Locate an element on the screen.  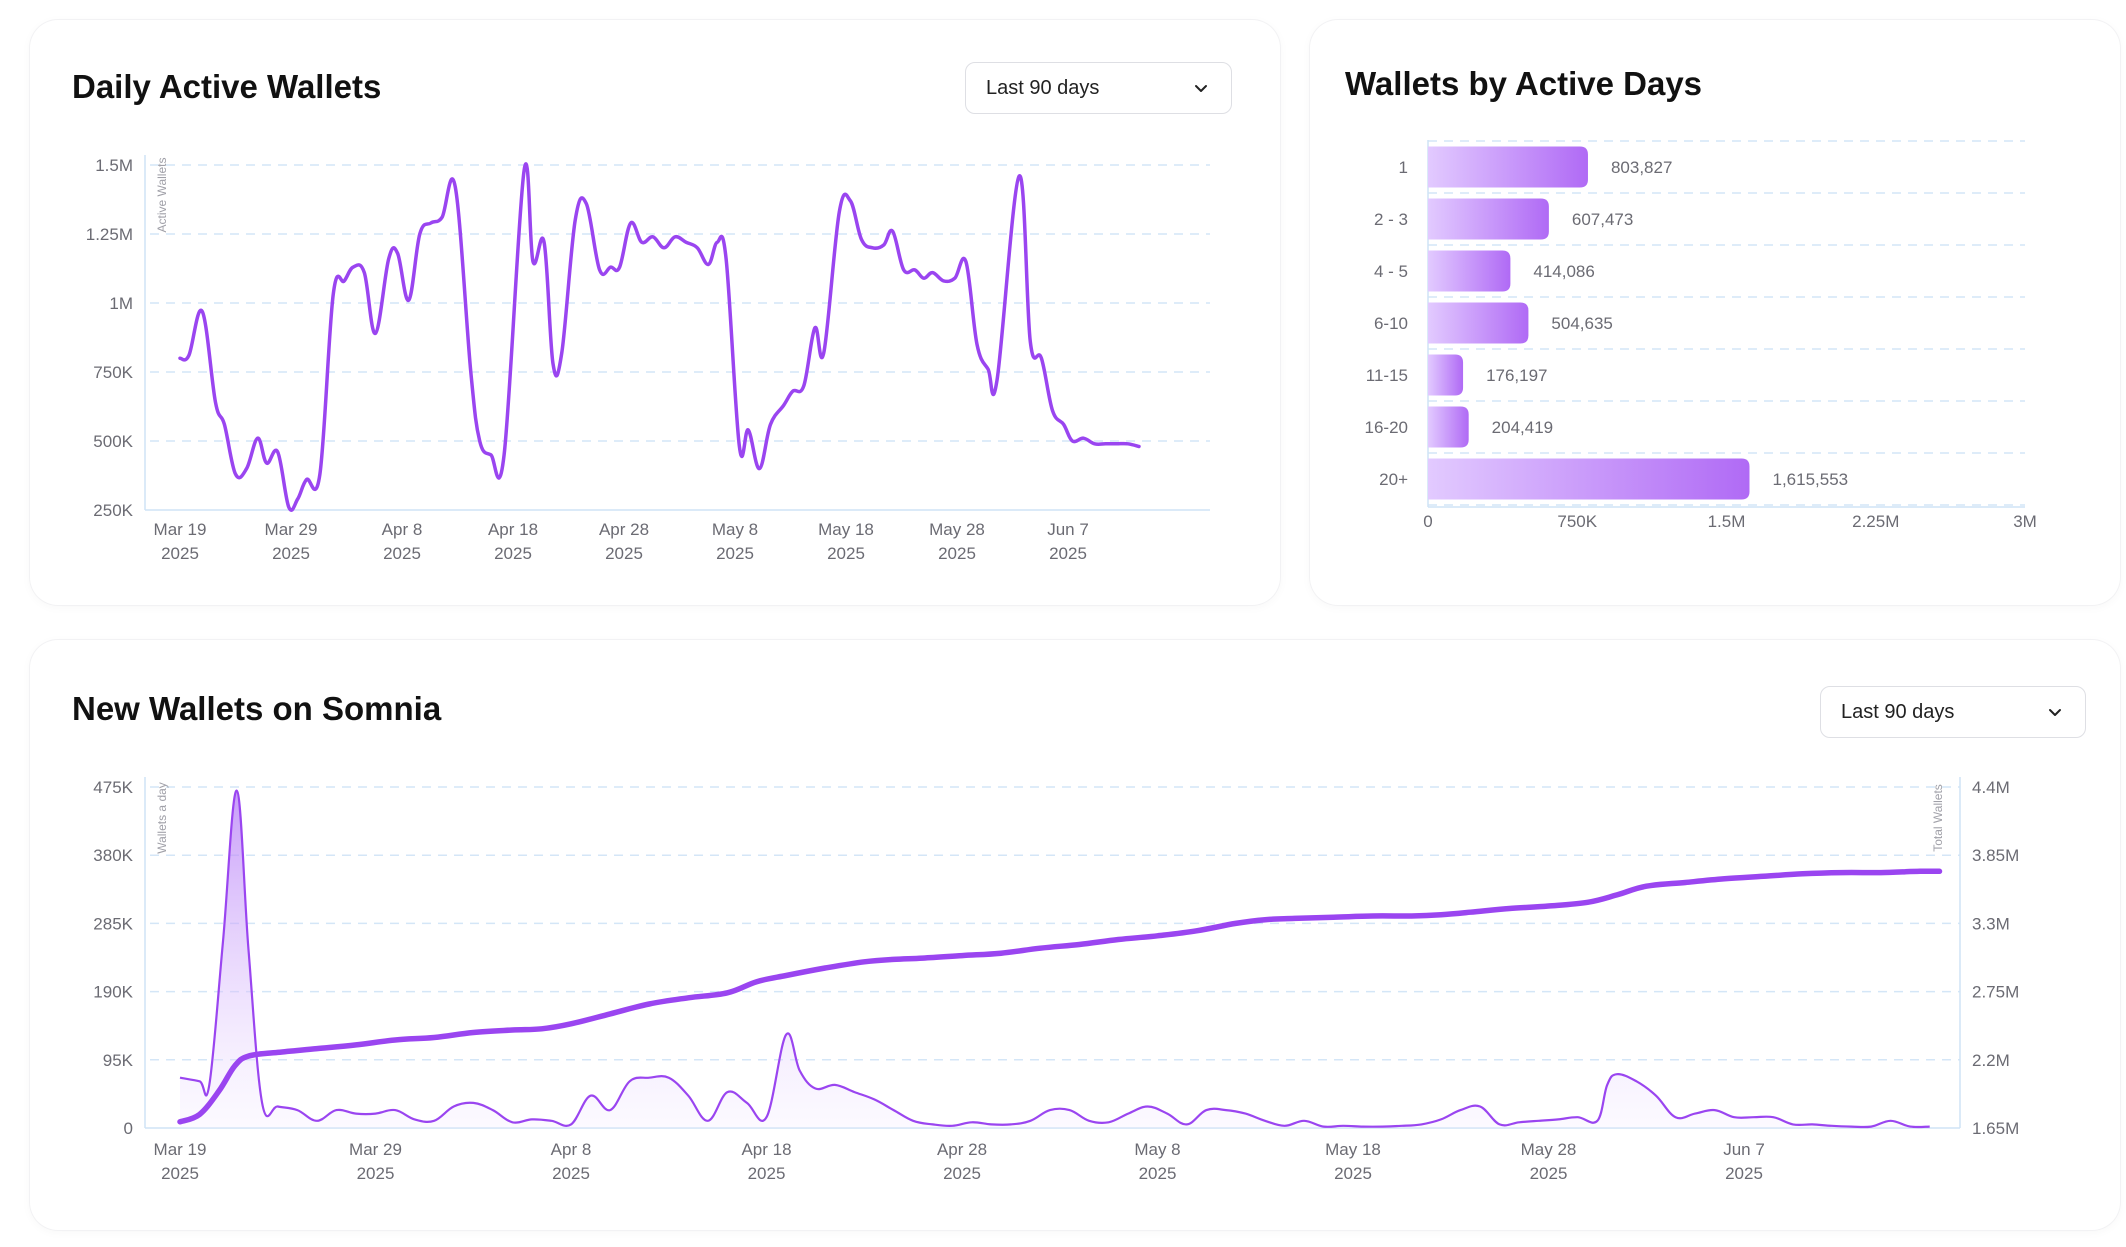
y-tick-label: 475K is located at coordinates (113, 787).